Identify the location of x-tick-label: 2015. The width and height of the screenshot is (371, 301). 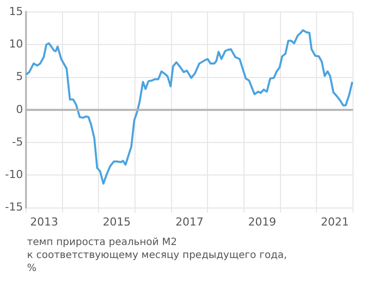
(116, 221).